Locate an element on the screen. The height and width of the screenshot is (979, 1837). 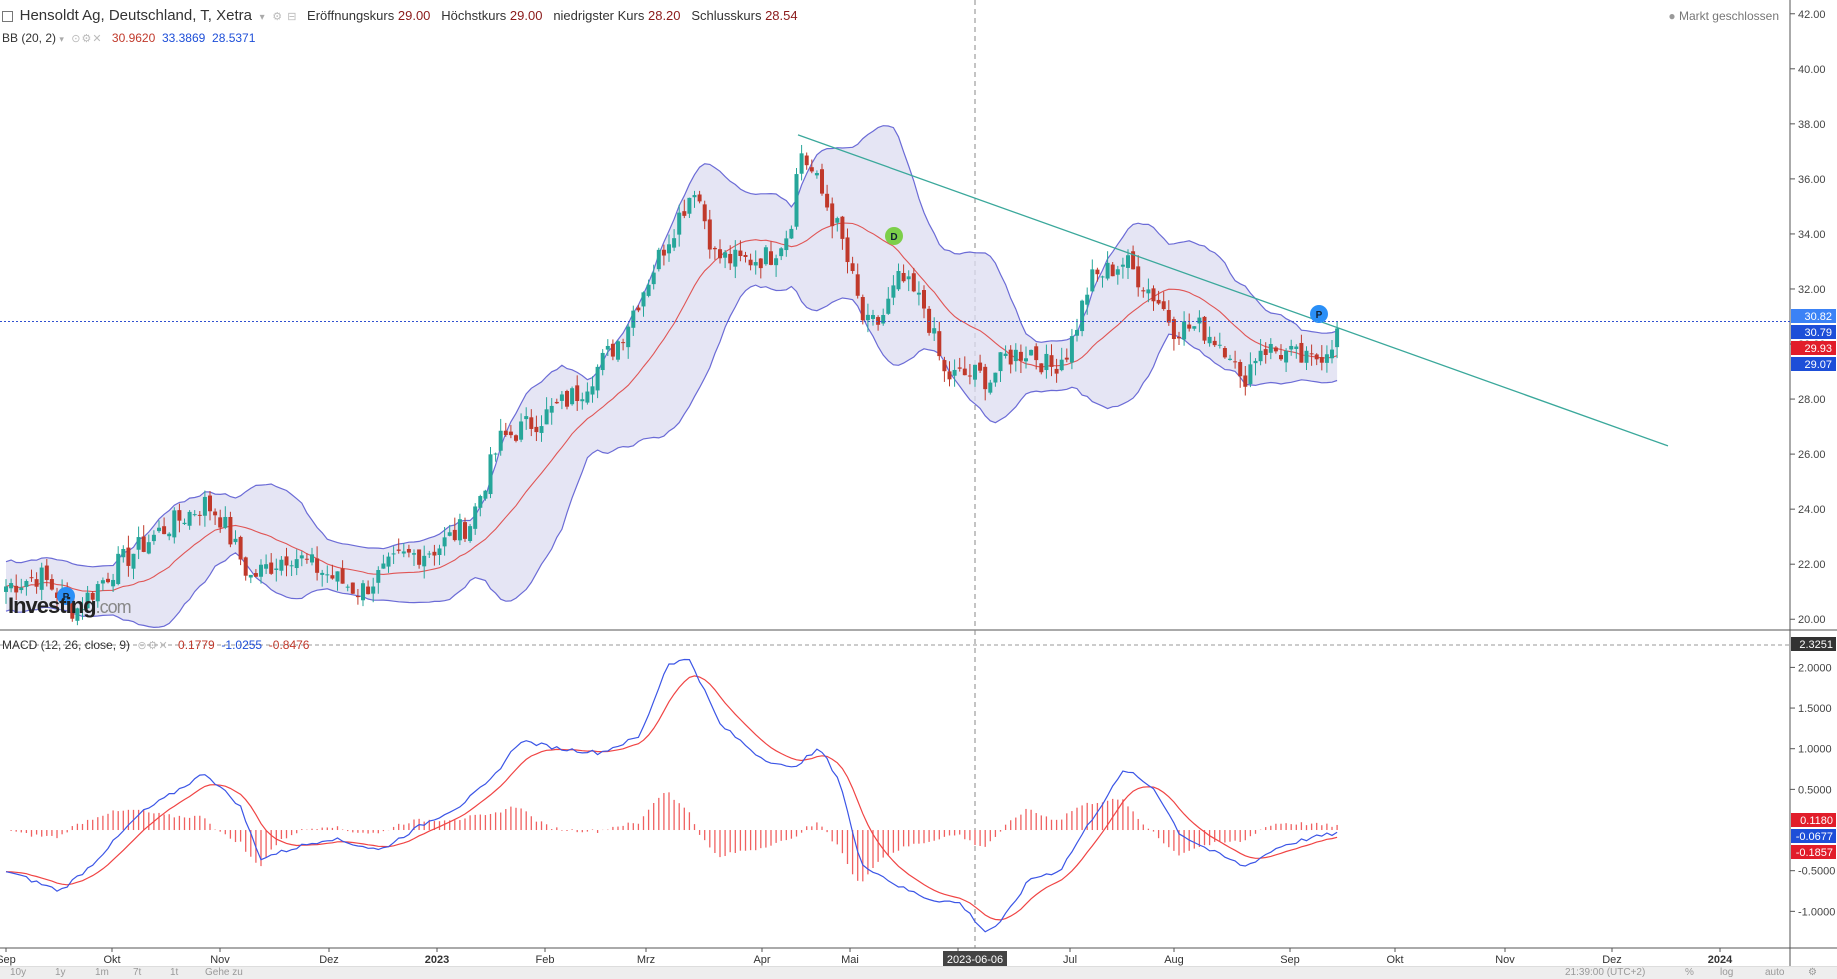
range-10y: 10y is located at coordinates (18, 972).